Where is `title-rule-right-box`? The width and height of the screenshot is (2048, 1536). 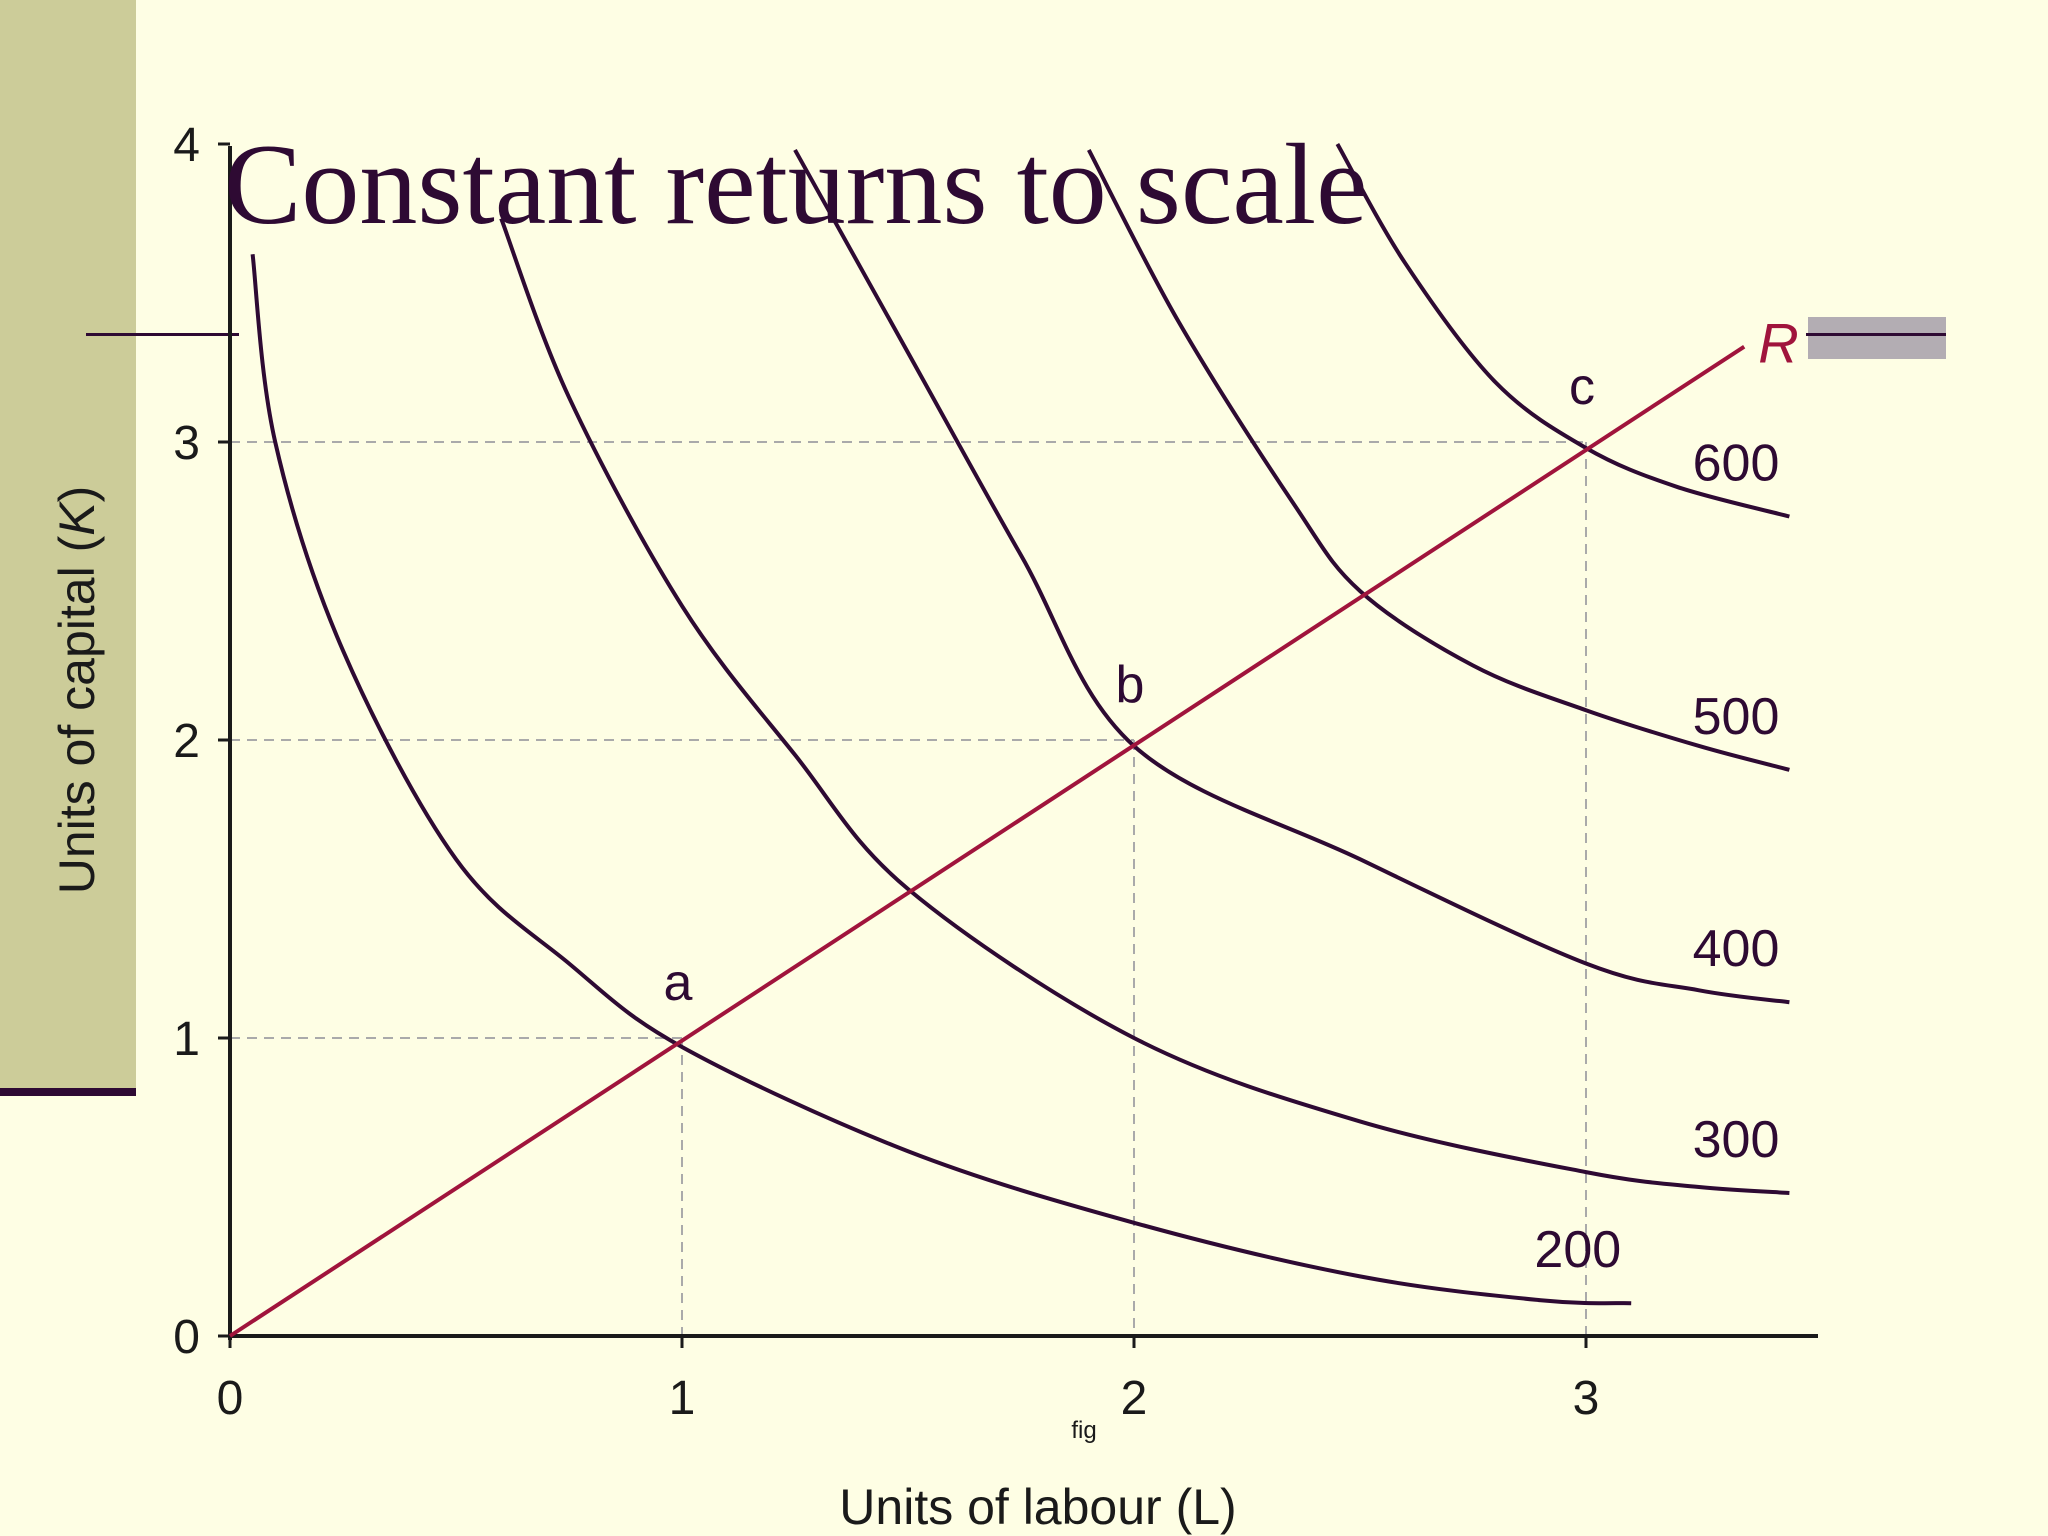 title-rule-right-box is located at coordinates (1877, 338).